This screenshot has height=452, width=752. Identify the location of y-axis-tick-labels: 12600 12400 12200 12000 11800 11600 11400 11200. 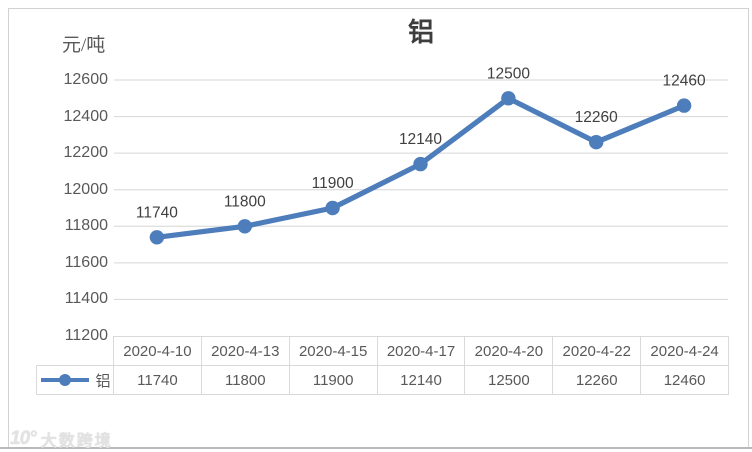
(58, 226).